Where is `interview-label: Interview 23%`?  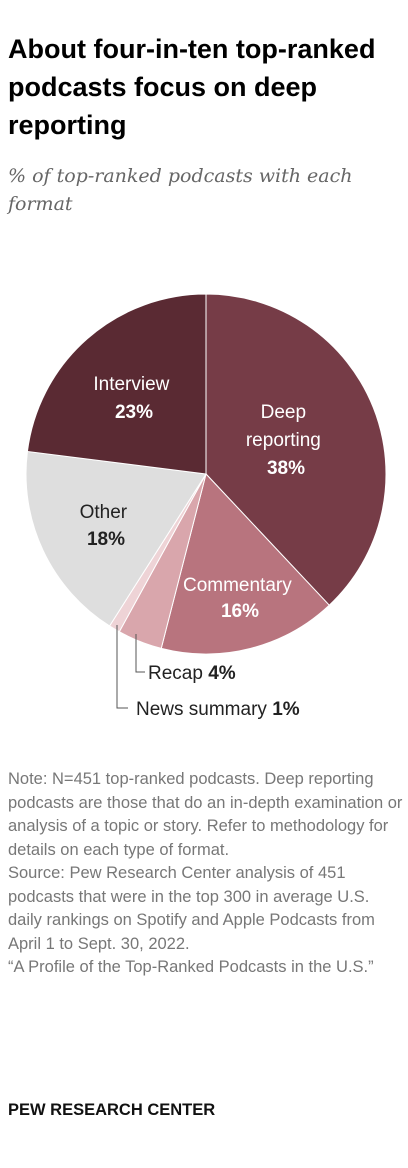
interview-label: Interview 23% is located at coordinates (133, 398).